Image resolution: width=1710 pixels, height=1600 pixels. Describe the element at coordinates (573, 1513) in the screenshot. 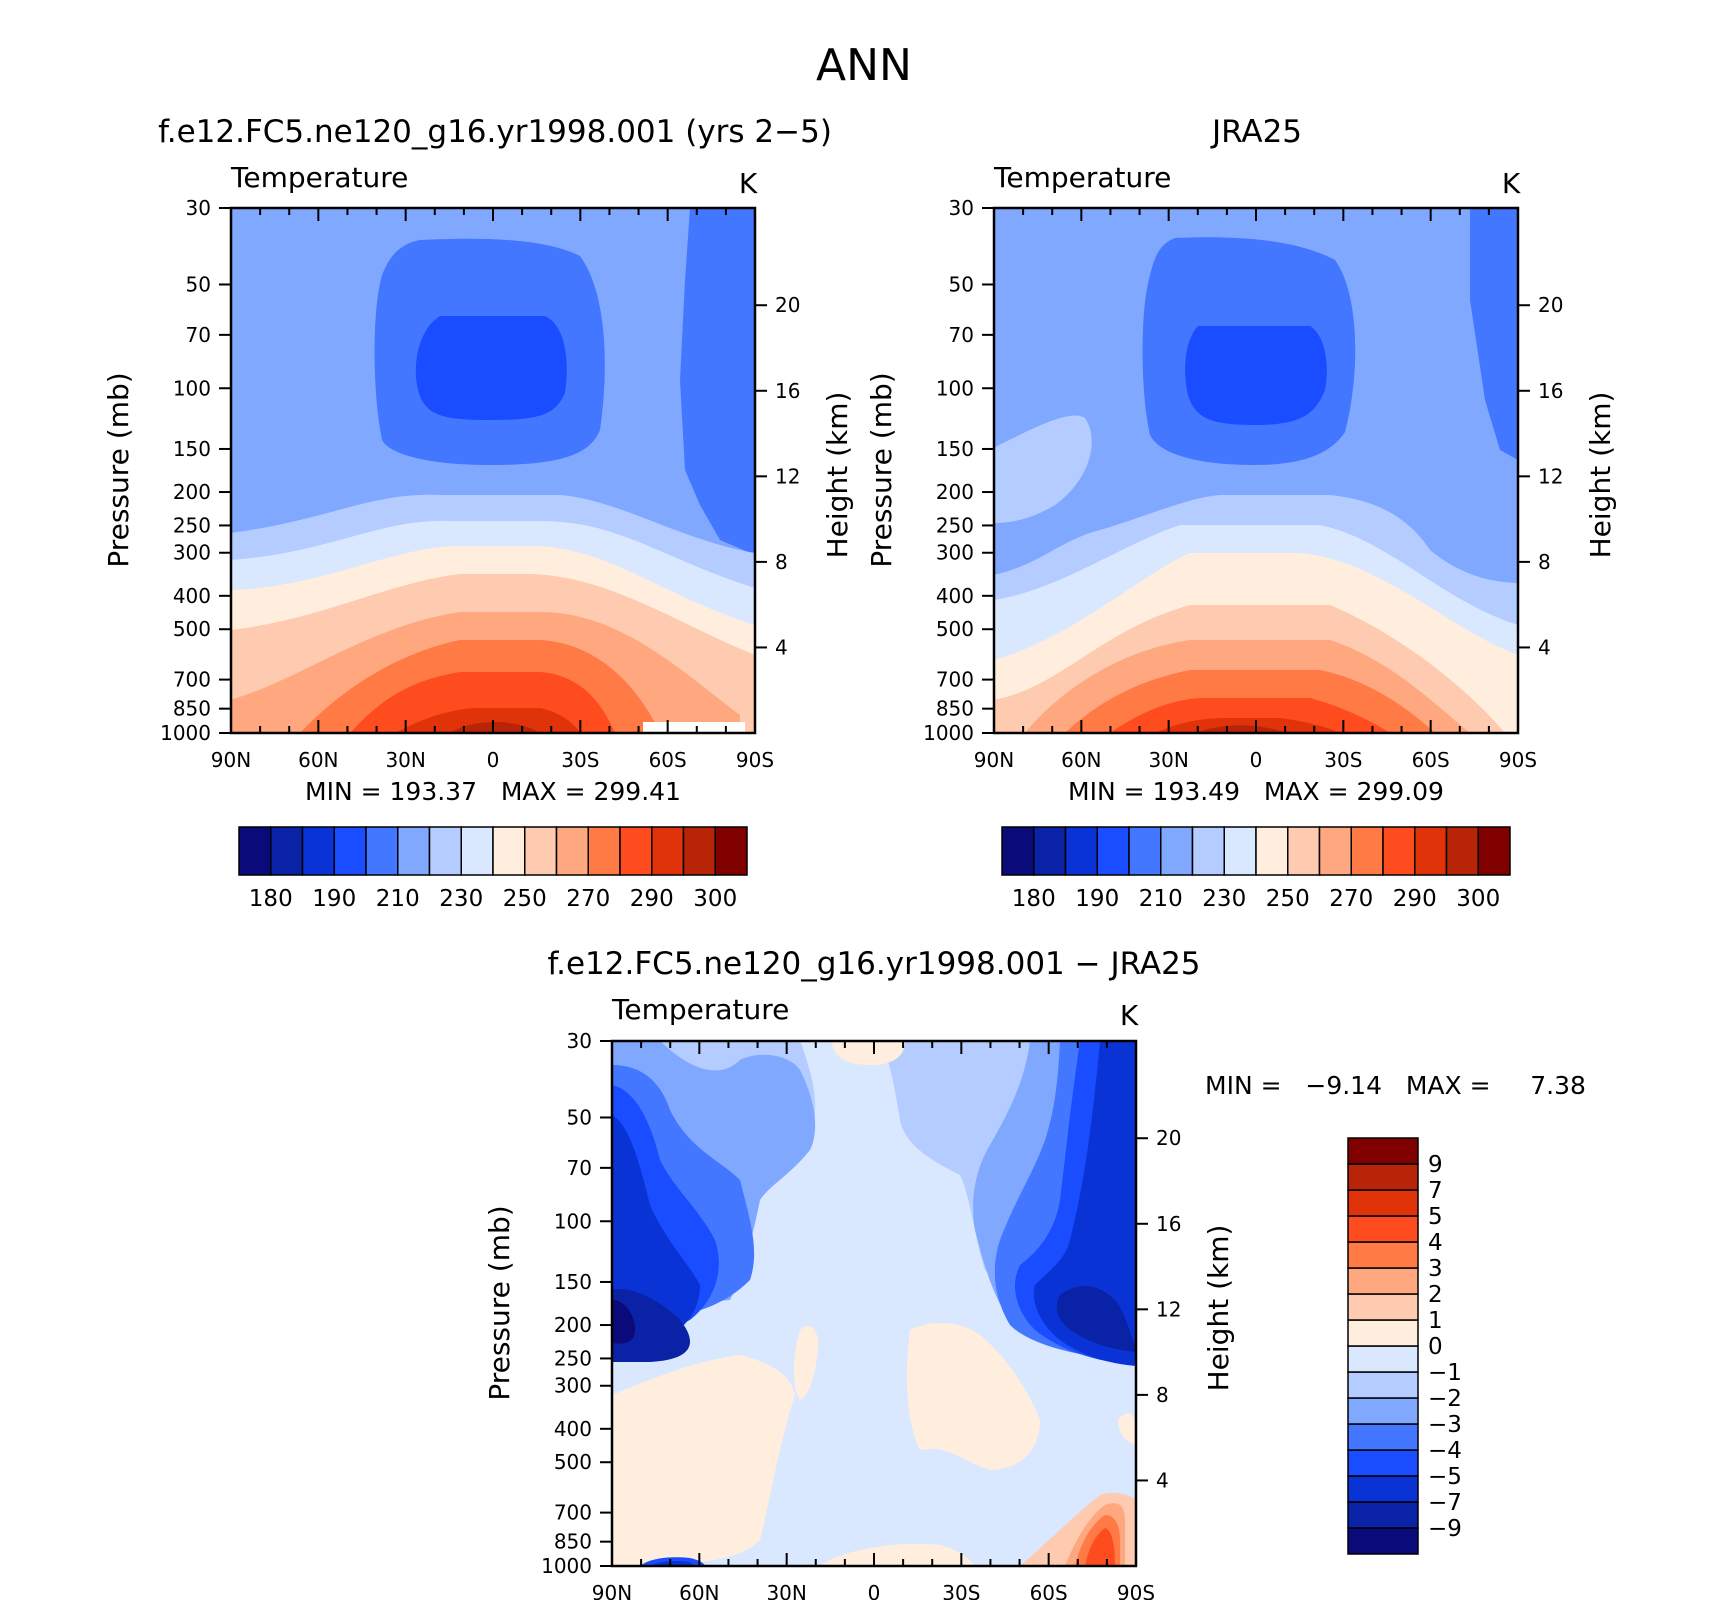

I see `y-tick-label: 700` at that location.